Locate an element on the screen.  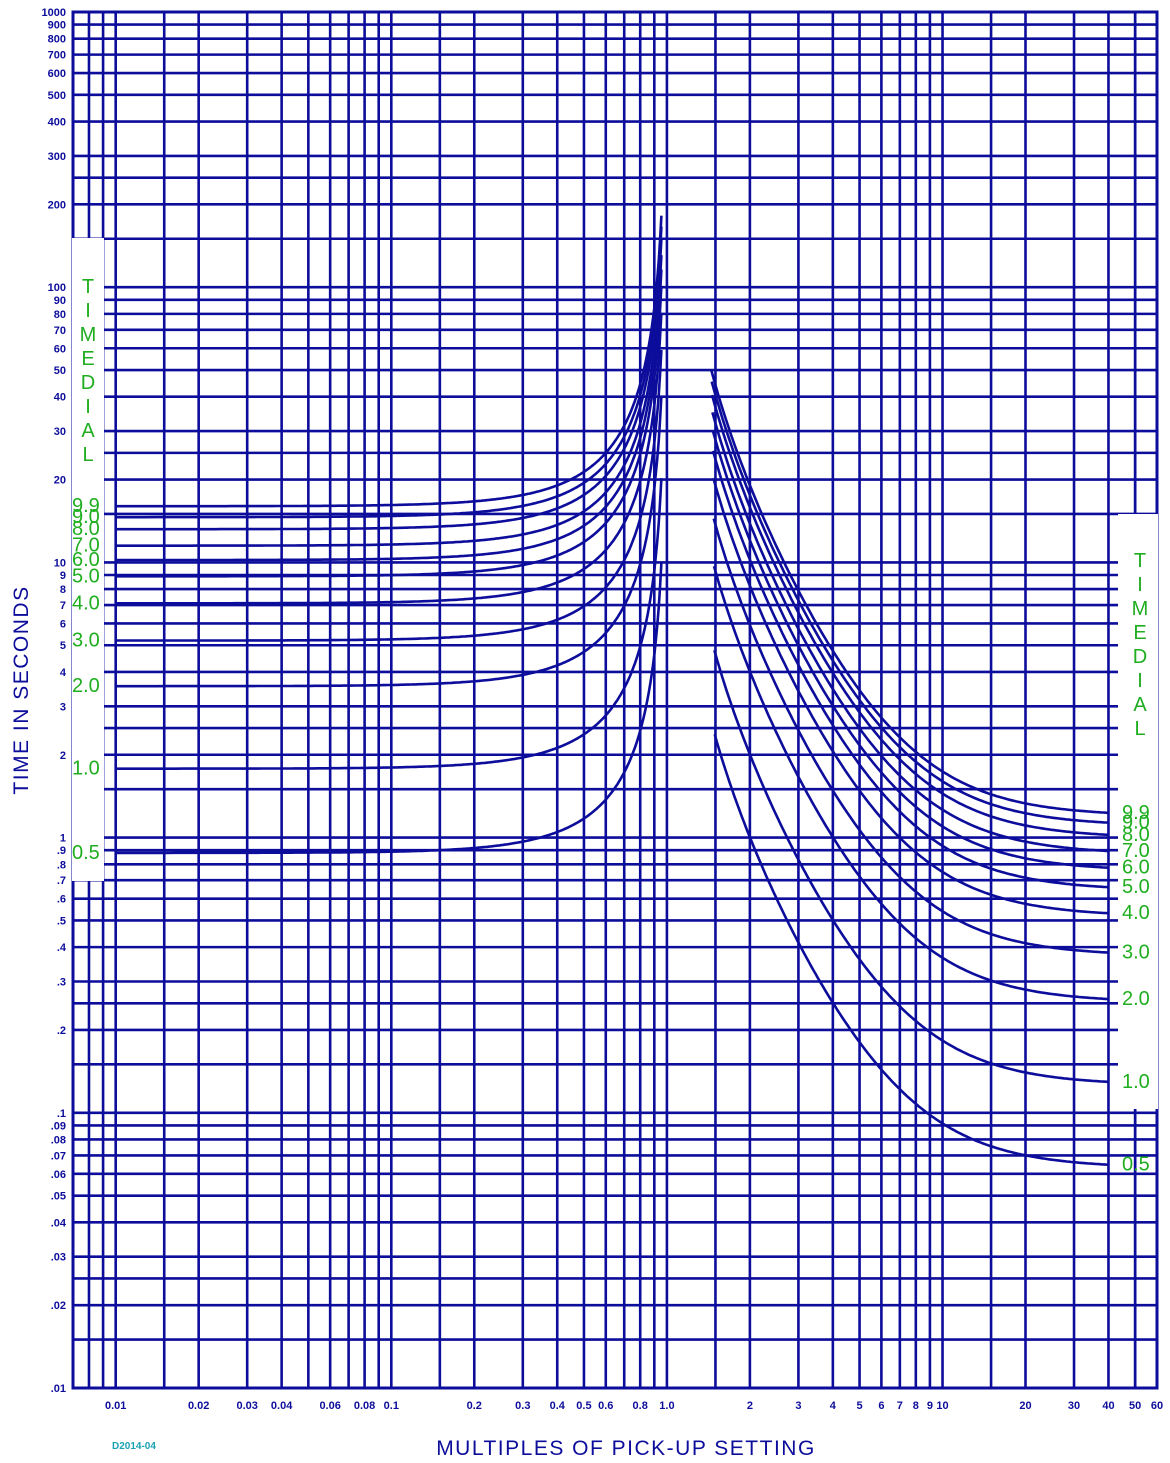
dial-label-box-right is located at coordinates (1138, 811).